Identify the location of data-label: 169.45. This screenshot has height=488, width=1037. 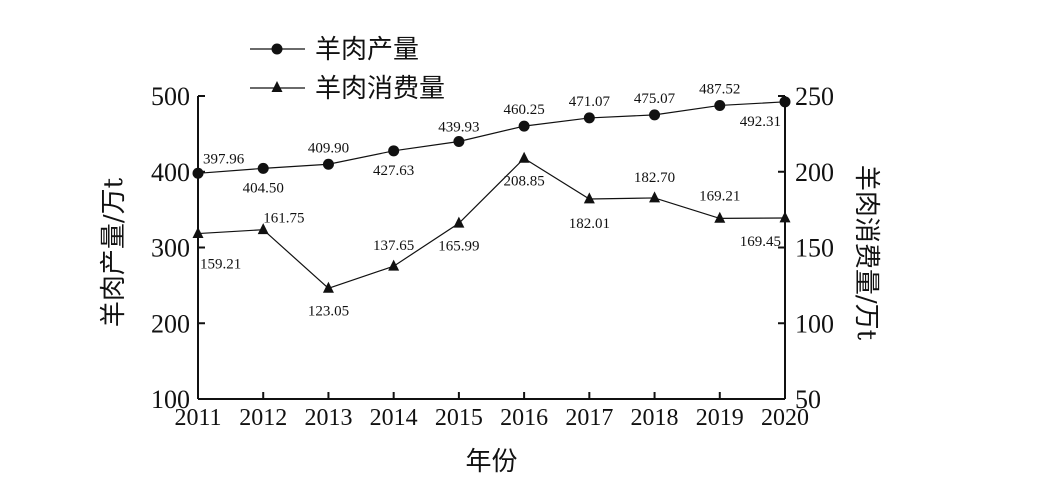
(760, 242).